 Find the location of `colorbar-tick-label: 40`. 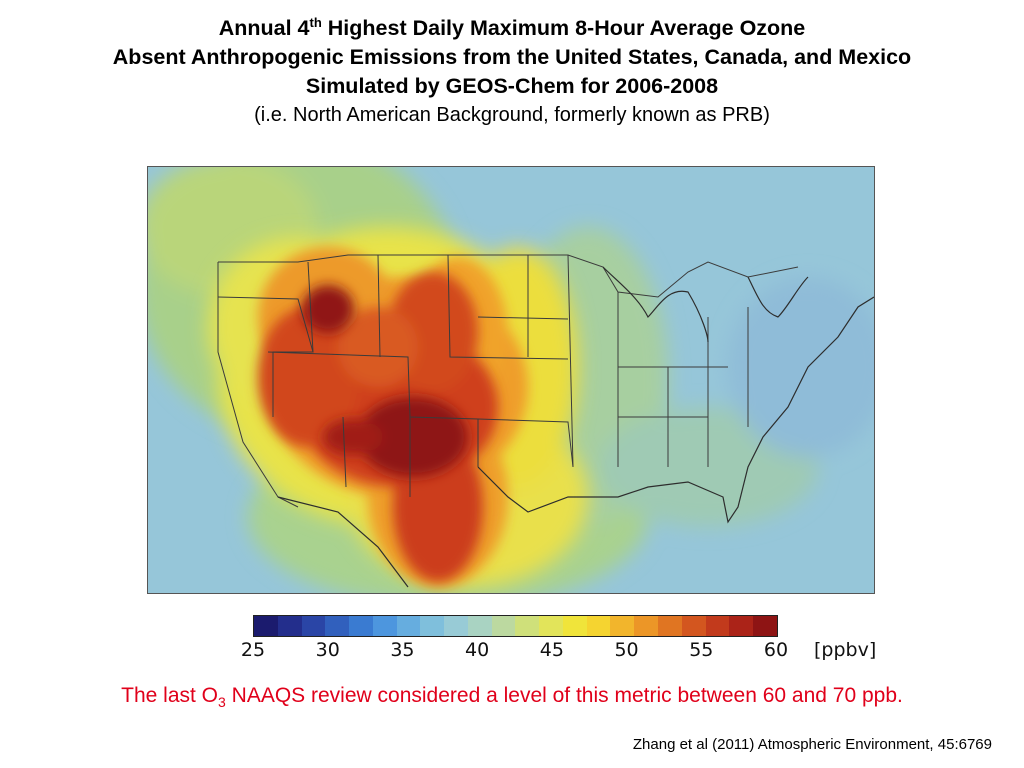

colorbar-tick-label: 40 is located at coordinates (477, 650).